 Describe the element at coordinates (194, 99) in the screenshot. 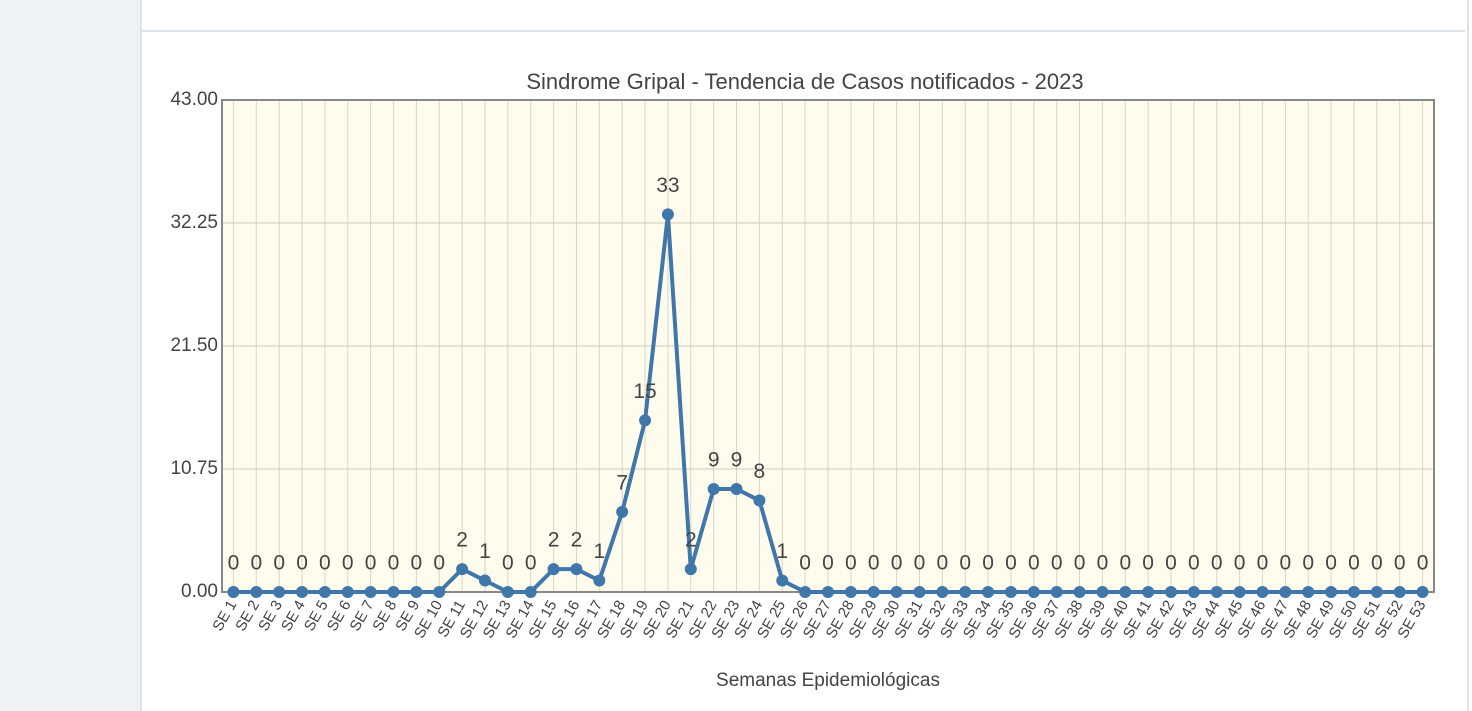

I see `y-tick-label: 43.00` at that location.